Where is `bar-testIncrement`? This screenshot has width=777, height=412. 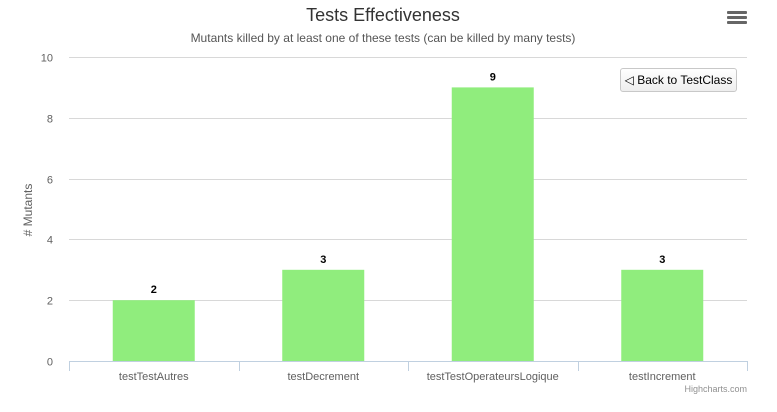
bar-testIncrement is located at coordinates (662, 315).